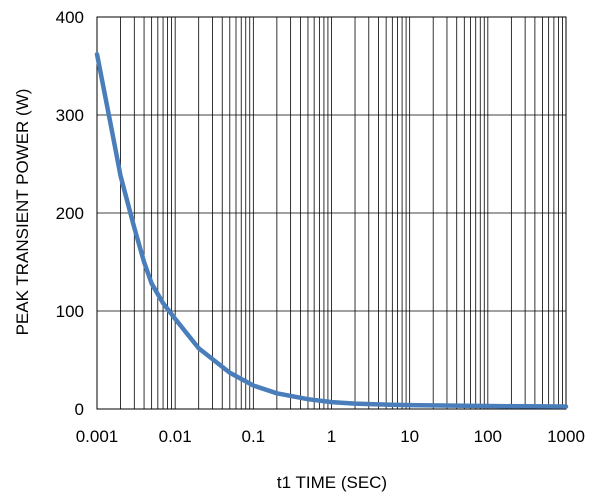 This screenshot has width=602, height=497. Describe the element at coordinates (254, 436) in the screenshot. I see `x-tick-label: 0.1` at that location.